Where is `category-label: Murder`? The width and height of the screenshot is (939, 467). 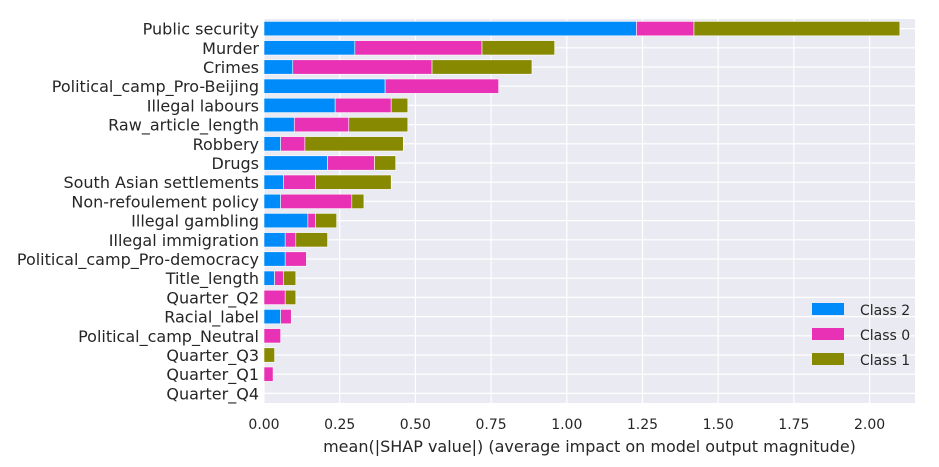
category-label: Murder is located at coordinates (230, 48).